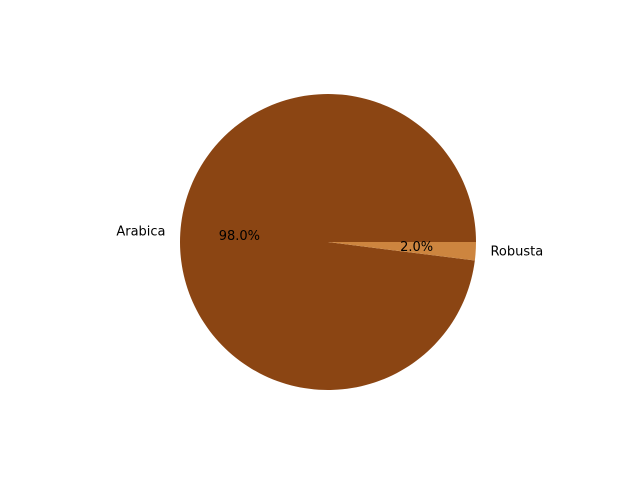  What do you see at coordinates (140, 231) in the screenshot?
I see `slice-label-arabica: Arabica` at bounding box center [140, 231].